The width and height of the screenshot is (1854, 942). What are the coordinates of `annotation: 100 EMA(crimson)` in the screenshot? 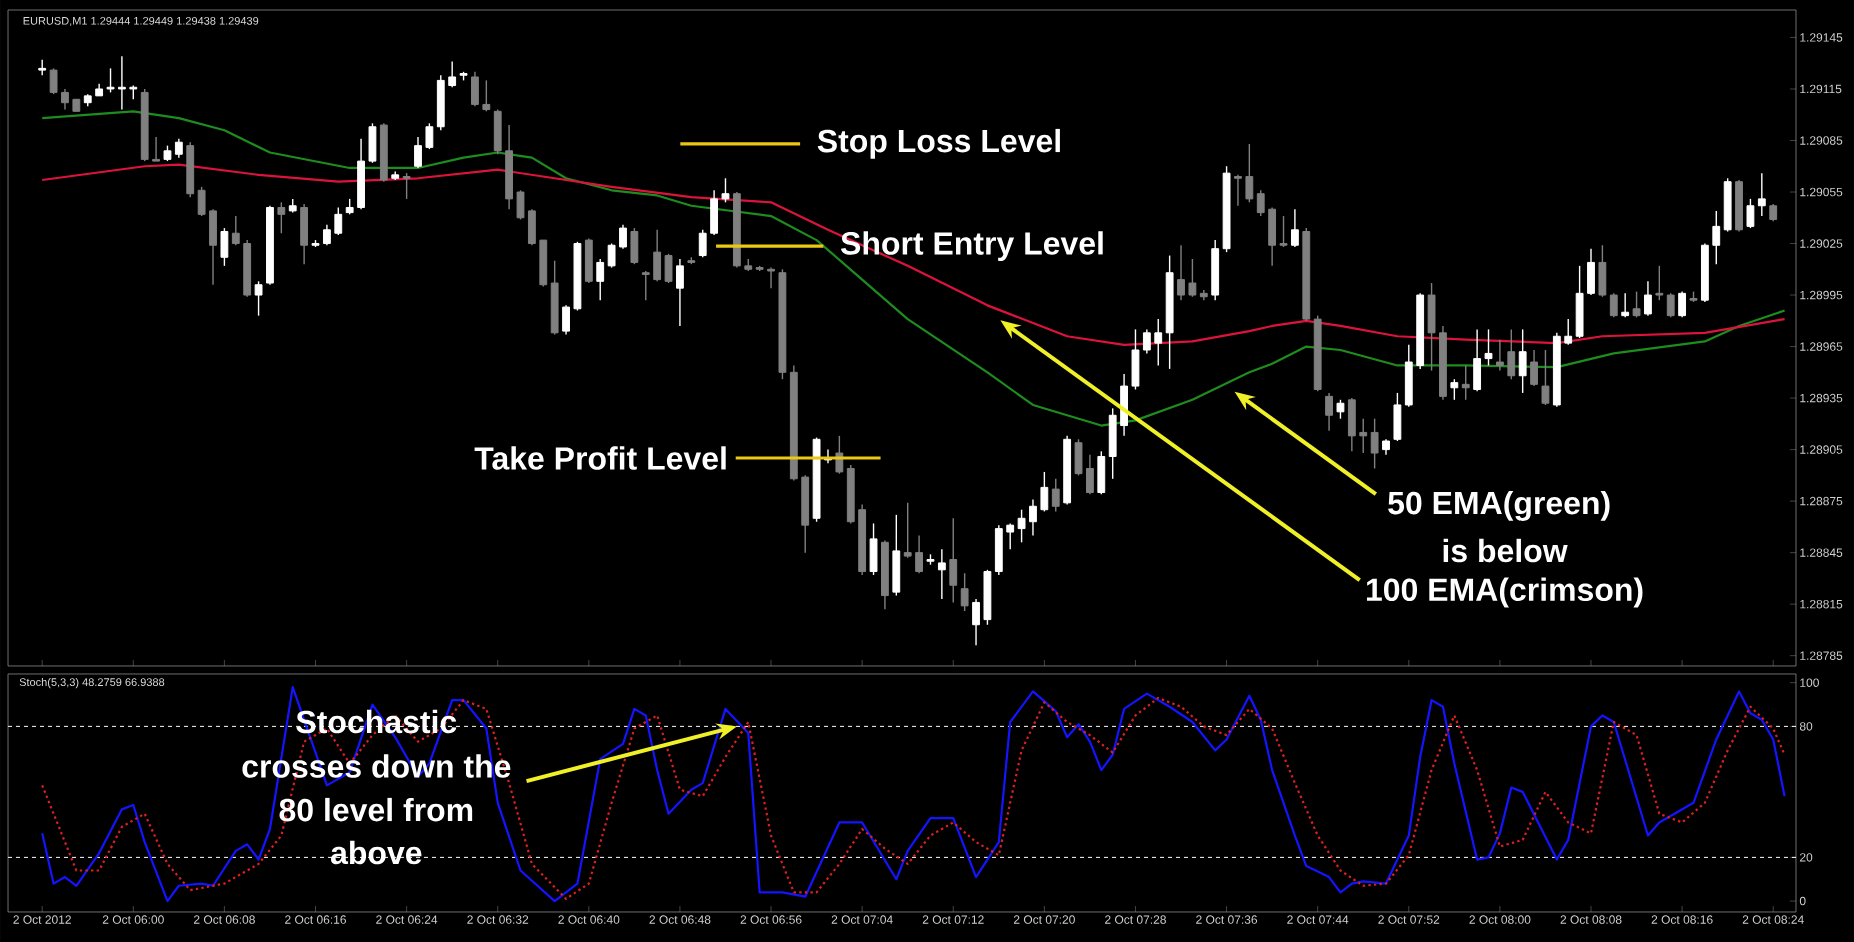 It's located at (1504, 592).